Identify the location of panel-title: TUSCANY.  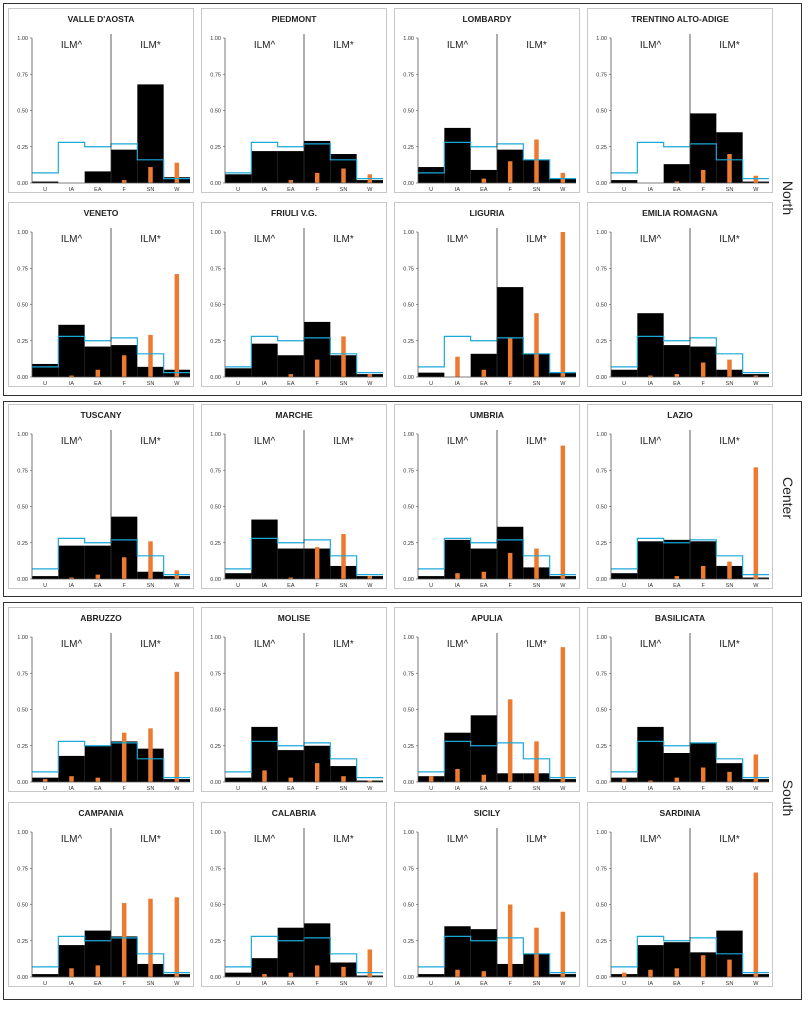
(100, 415).